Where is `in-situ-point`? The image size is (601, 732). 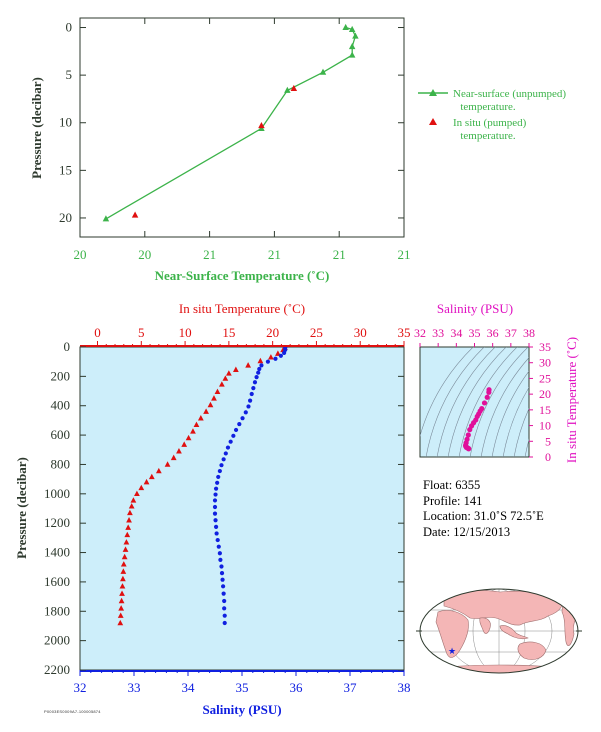
in-situ-point is located at coordinates (261, 125).